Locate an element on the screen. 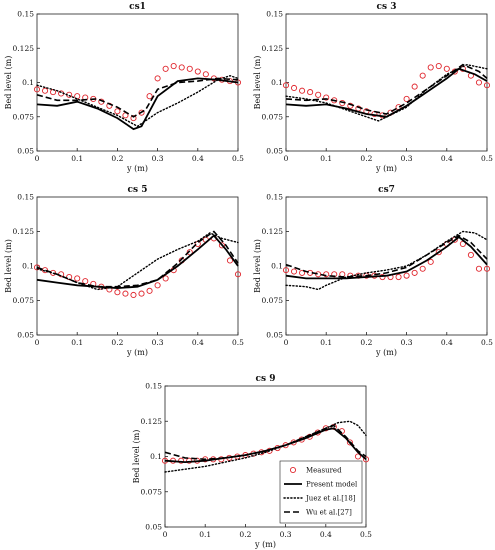 The width and height of the screenshot is (495, 550). chart-title: cs 3 is located at coordinates (387, 7).